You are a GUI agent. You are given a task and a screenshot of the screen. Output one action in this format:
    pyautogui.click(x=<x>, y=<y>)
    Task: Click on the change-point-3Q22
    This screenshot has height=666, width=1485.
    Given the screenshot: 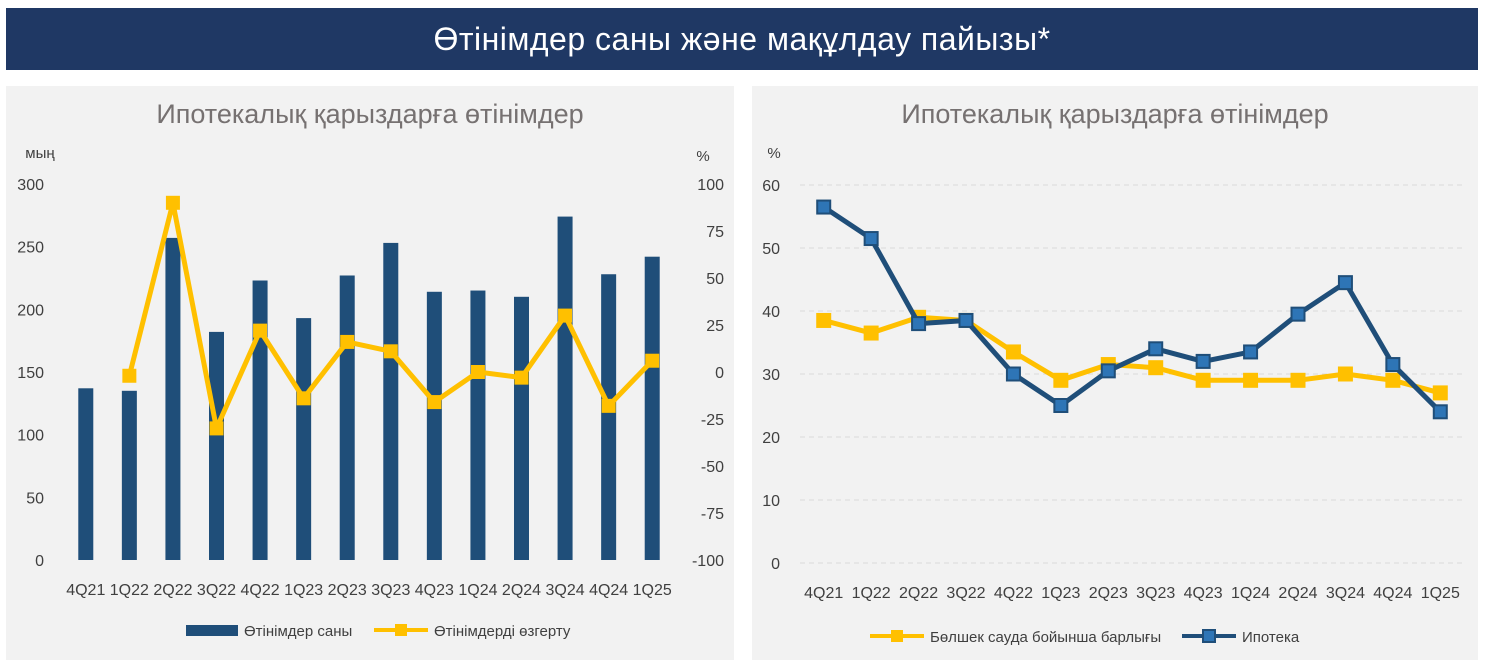 What is the action you would take?
    pyautogui.click(x=216, y=428)
    